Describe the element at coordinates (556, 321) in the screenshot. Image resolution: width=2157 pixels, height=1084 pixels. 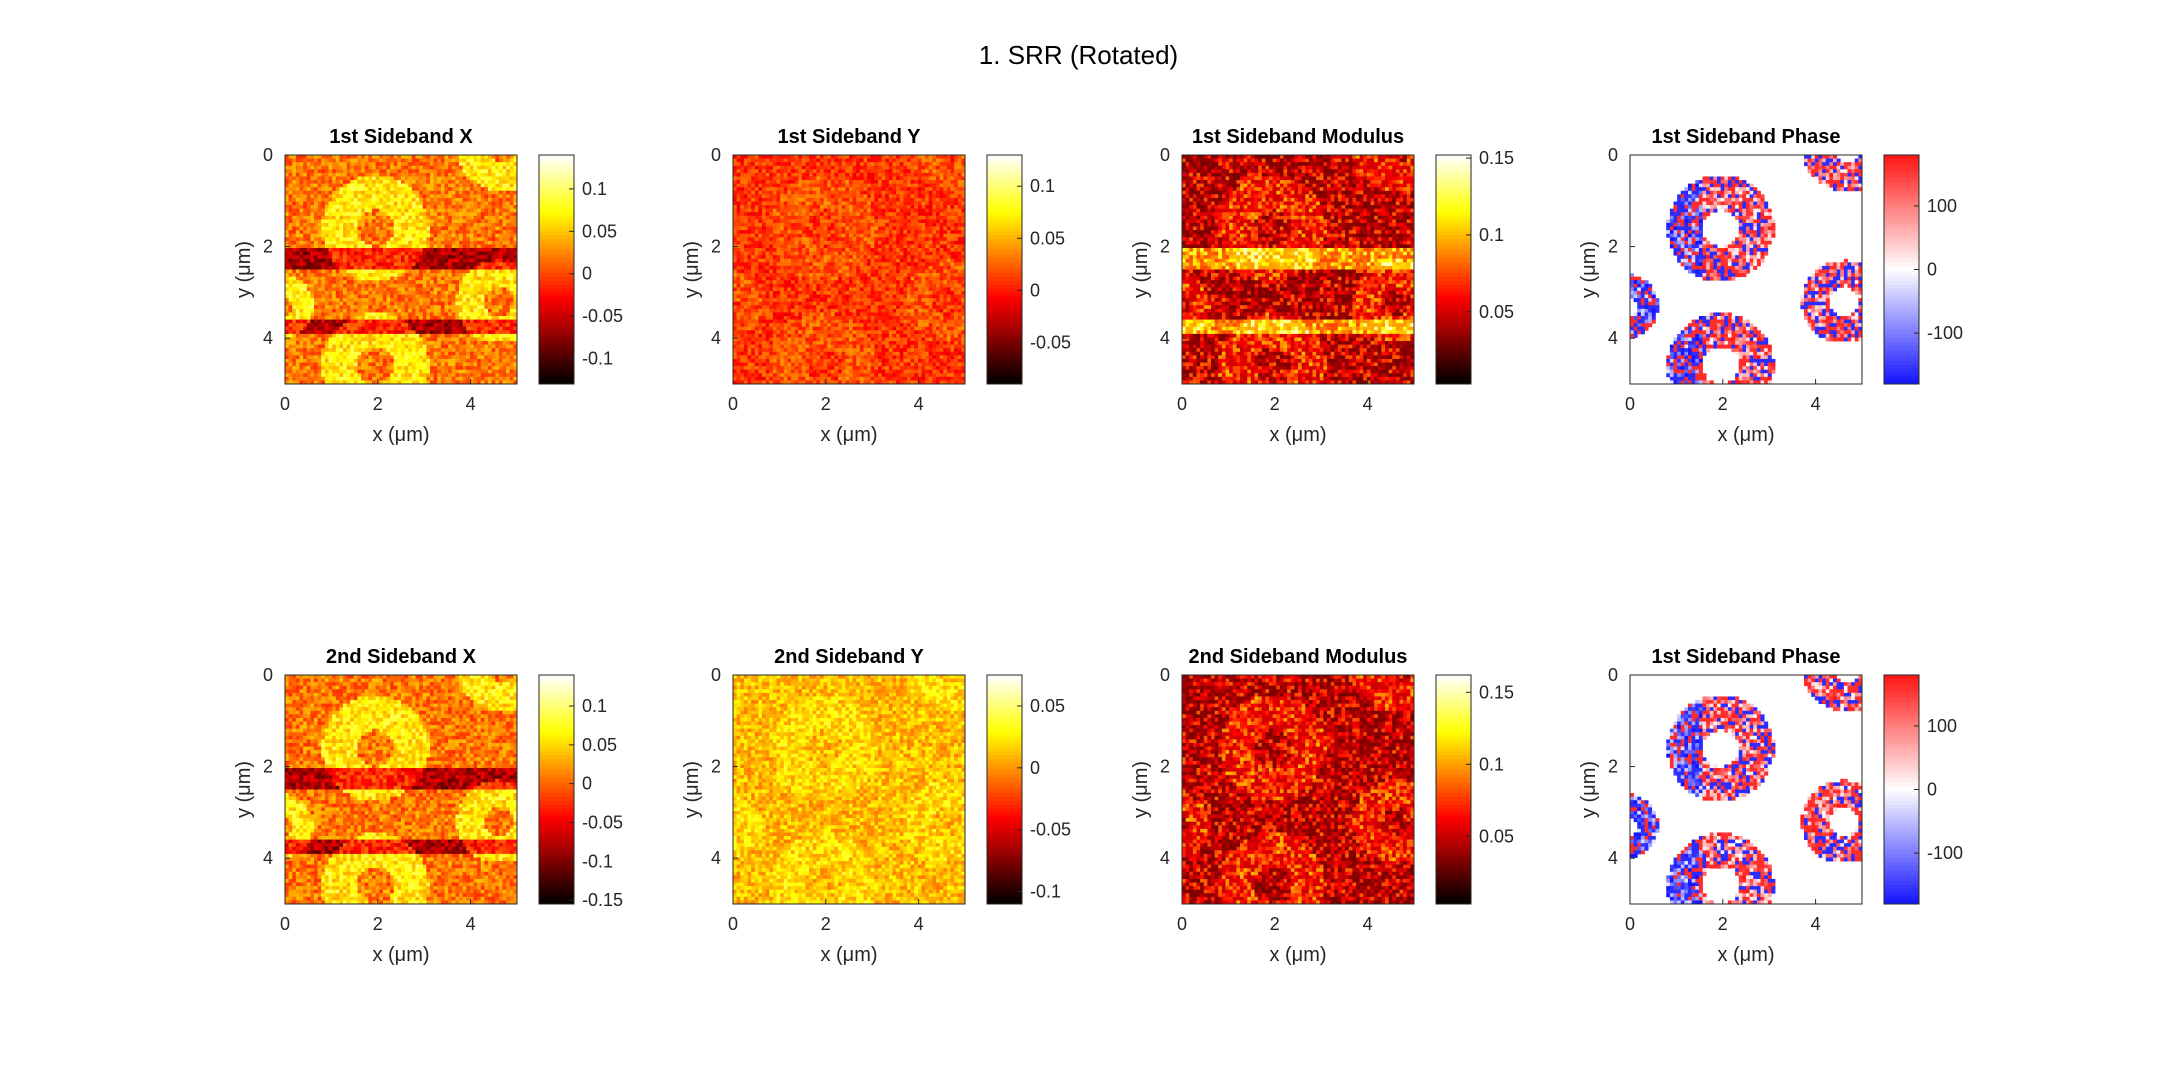
I see `colorbar-segment` at that location.